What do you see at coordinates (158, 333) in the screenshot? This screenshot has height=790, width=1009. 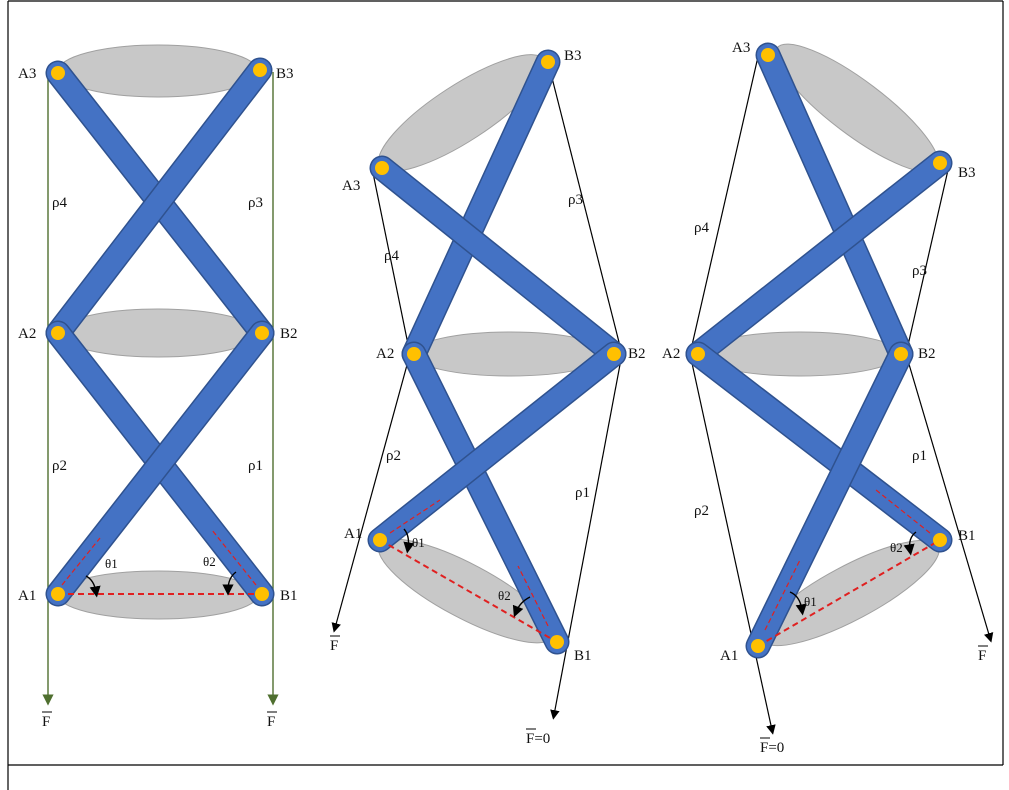 I see `platform-middle` at bounding box center [158, 333].